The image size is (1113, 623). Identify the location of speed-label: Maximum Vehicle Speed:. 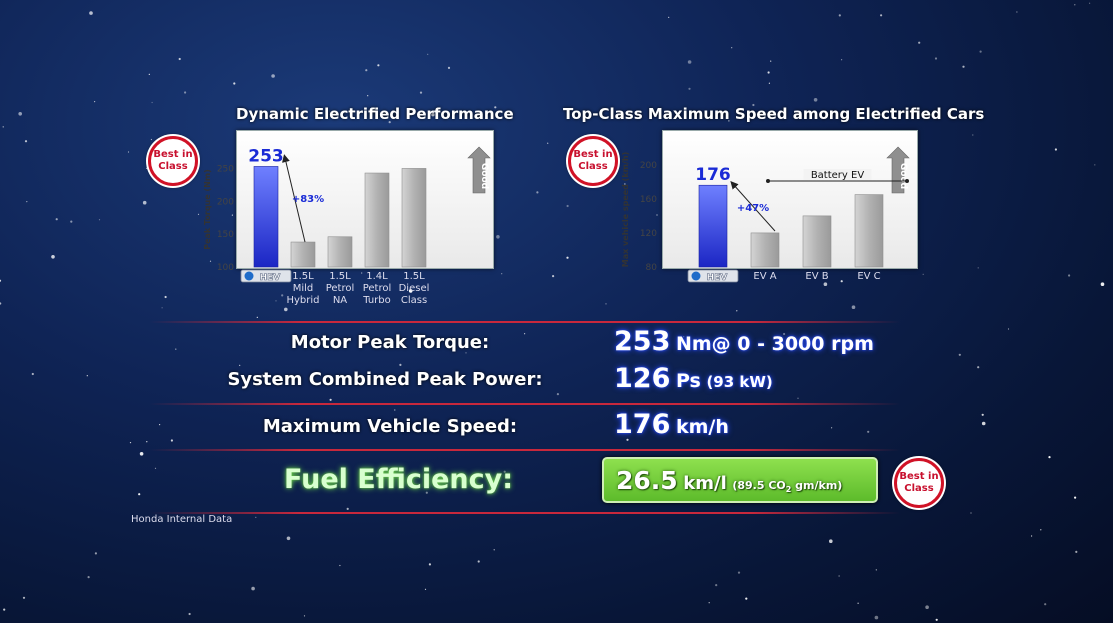
(390, 426).